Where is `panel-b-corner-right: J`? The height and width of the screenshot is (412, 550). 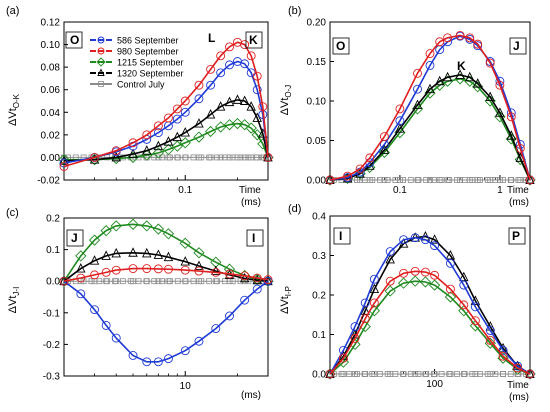 panel-b-corner-right: J is located at coordinates (516, 46).